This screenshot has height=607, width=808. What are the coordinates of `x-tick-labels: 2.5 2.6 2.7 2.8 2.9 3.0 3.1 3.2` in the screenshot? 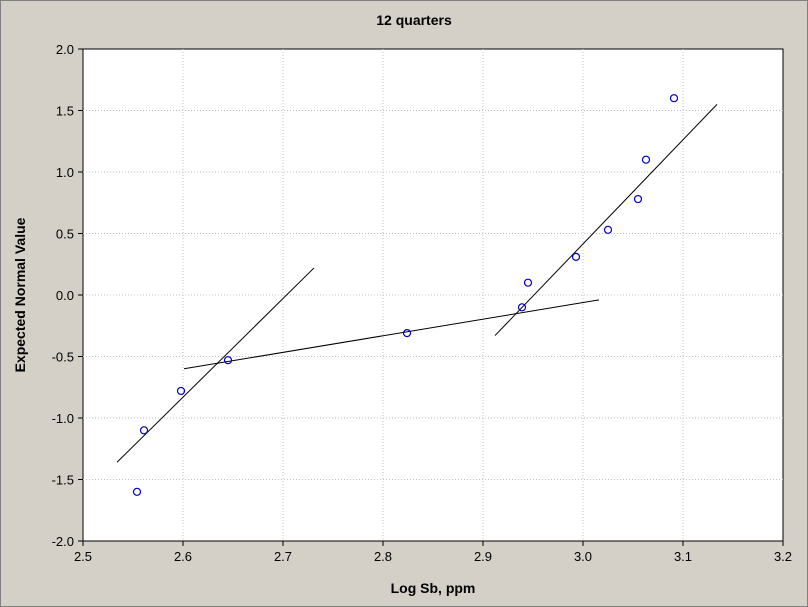 It's located at (433, 556).